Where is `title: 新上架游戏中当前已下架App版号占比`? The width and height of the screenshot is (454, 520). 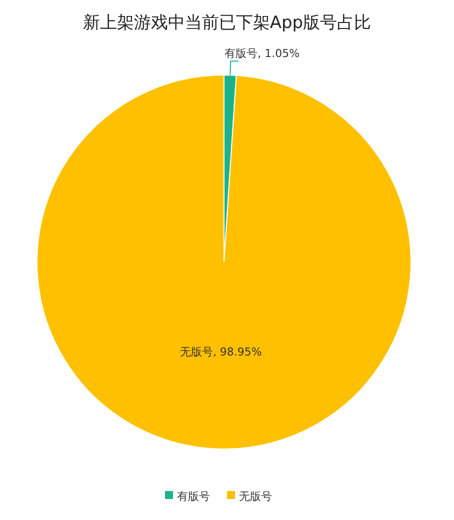
title: 新上架游戏中当前已下架App版号占比 is located at coordinates (227, 23).